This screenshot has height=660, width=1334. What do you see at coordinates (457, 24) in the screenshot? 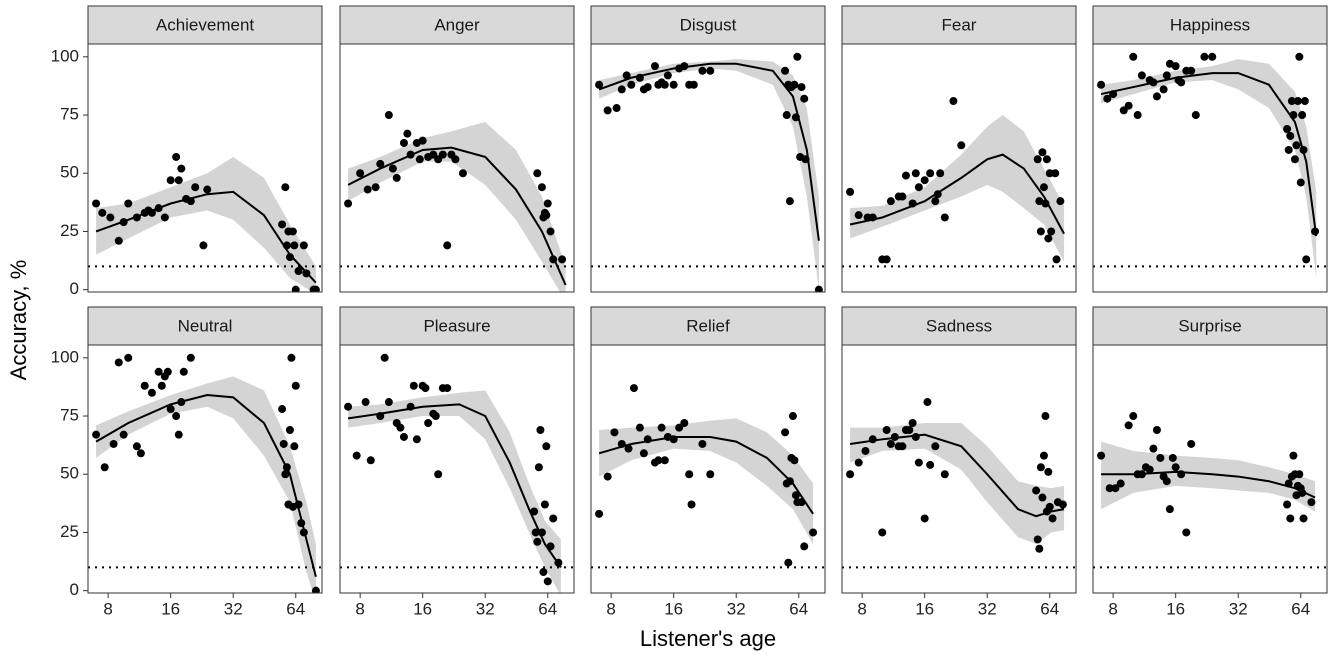
I see `panel-title: Anger` at bounding box center [457, 24].